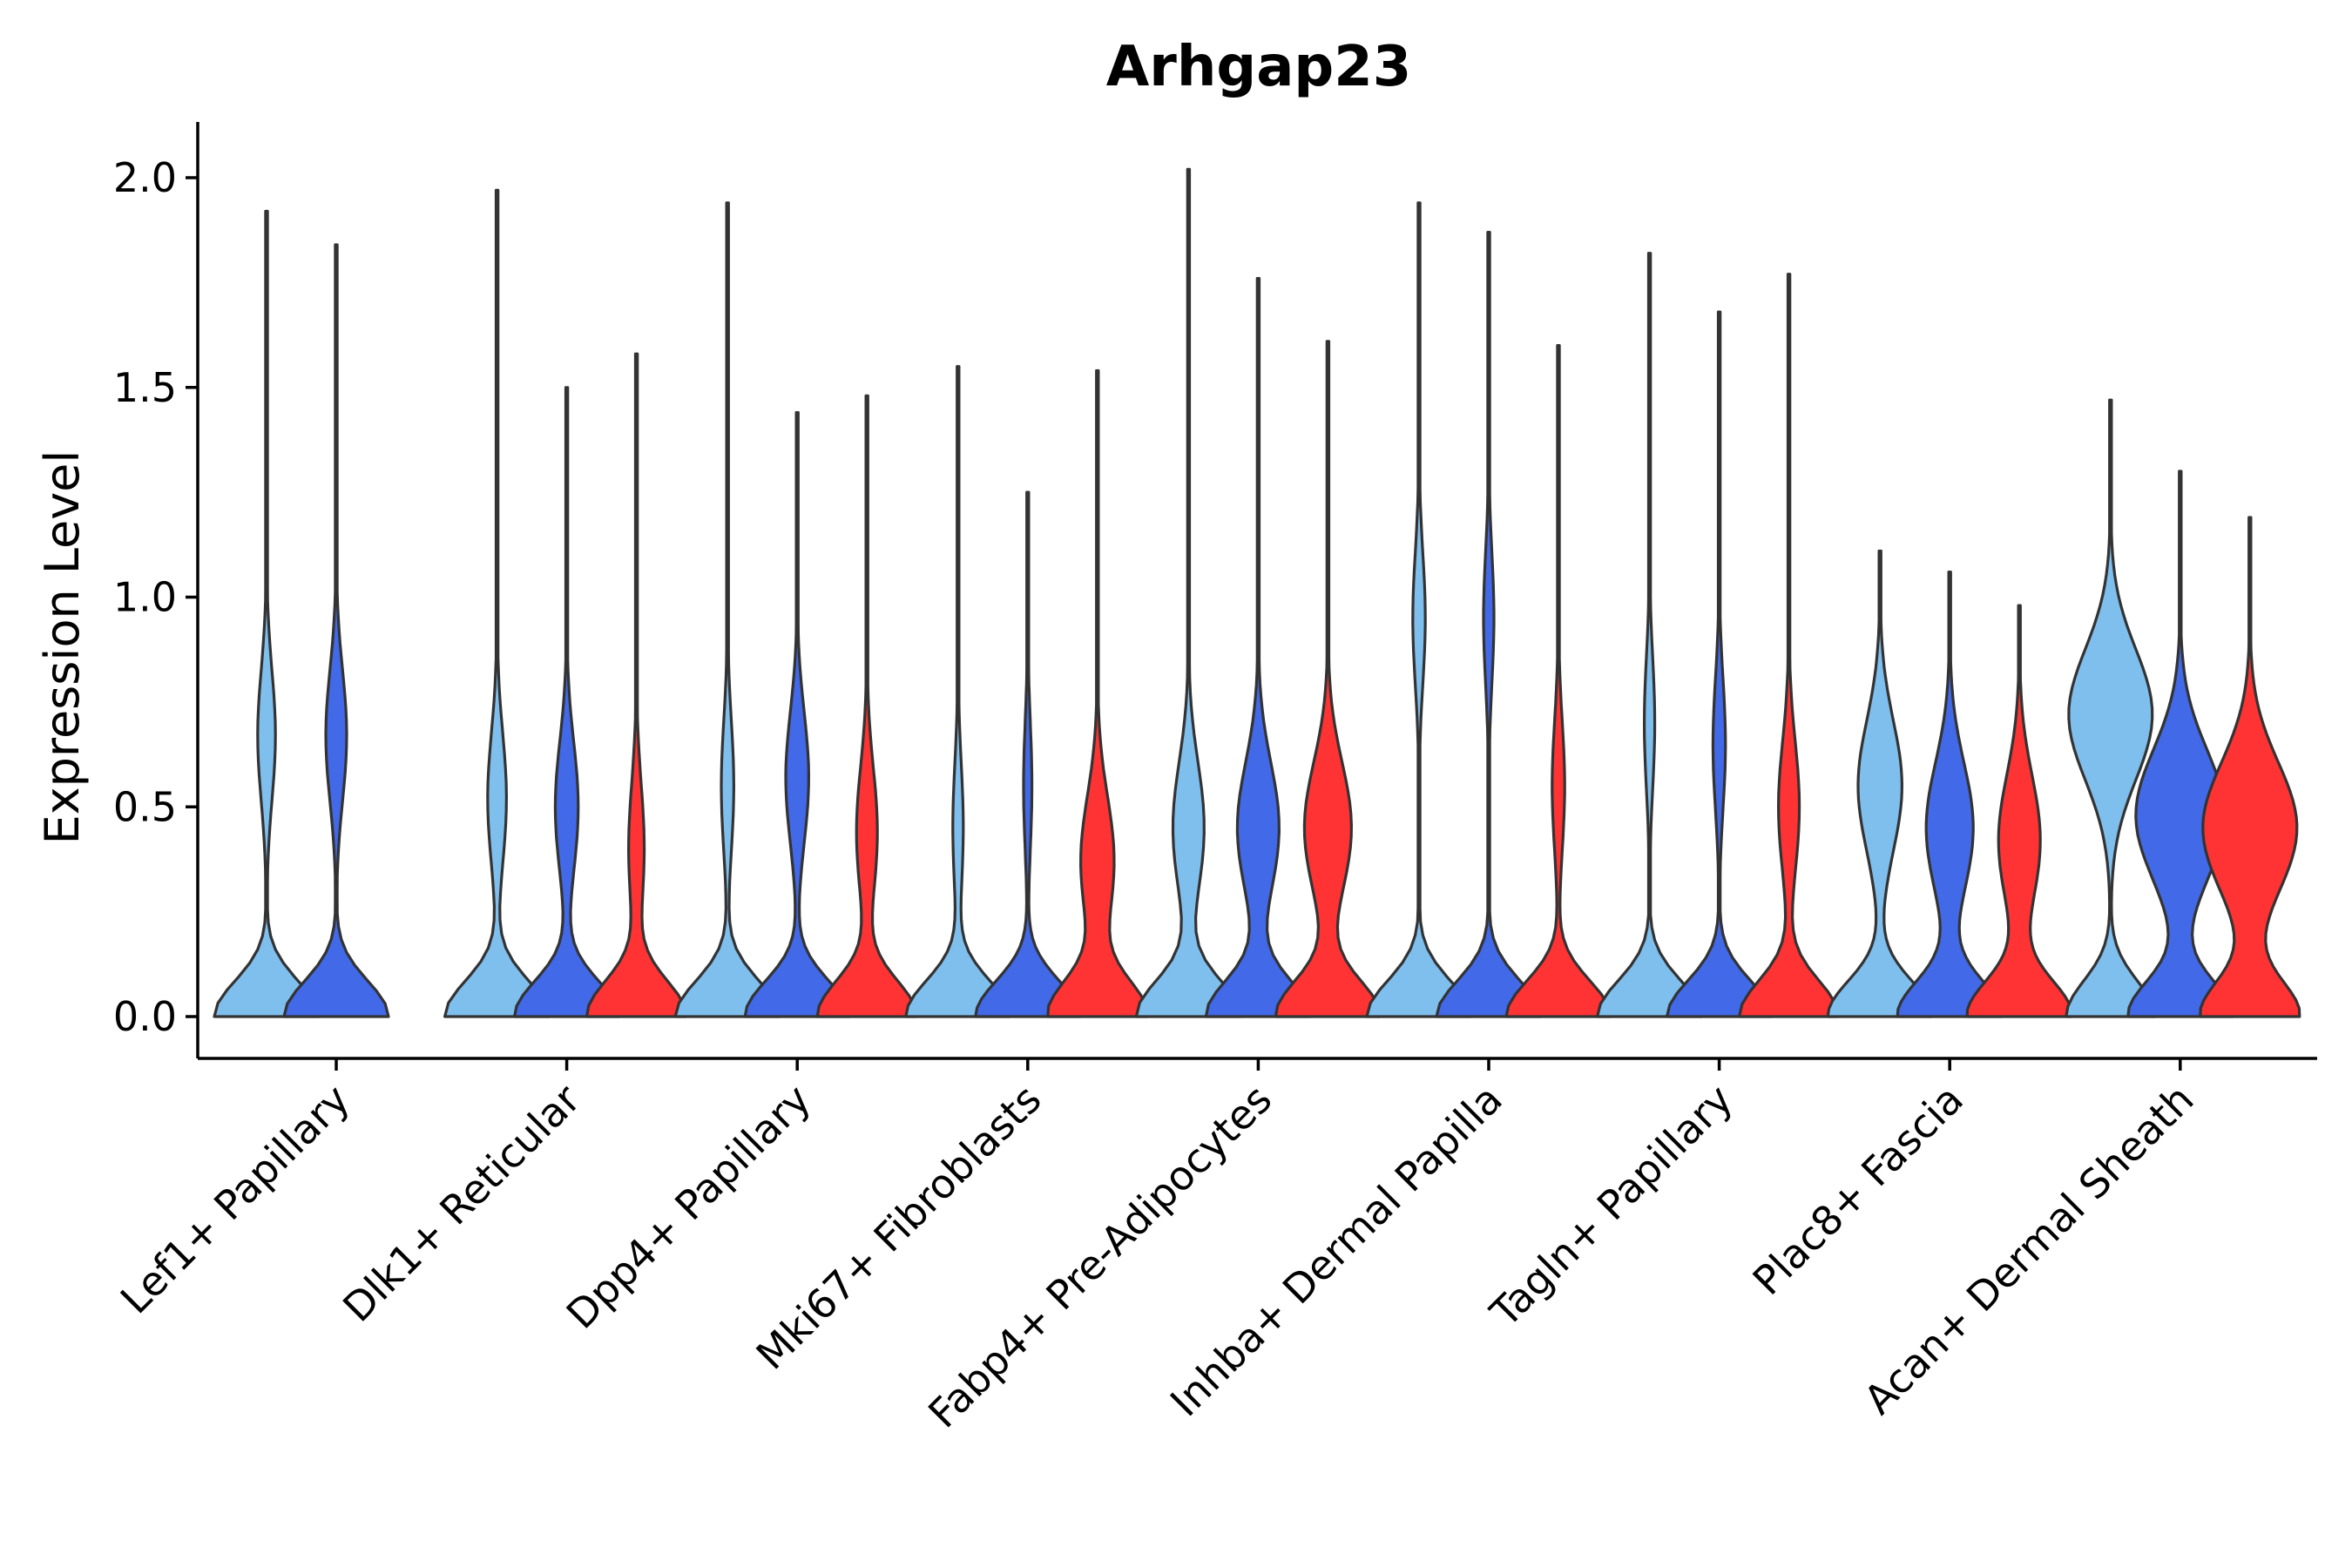 Image resolution: width=2352 pixels, height=1568 pixels. Describe the element at coordinates (1259, 67) in the screenshot. I see `chart-title: Arhgap23` at that location.